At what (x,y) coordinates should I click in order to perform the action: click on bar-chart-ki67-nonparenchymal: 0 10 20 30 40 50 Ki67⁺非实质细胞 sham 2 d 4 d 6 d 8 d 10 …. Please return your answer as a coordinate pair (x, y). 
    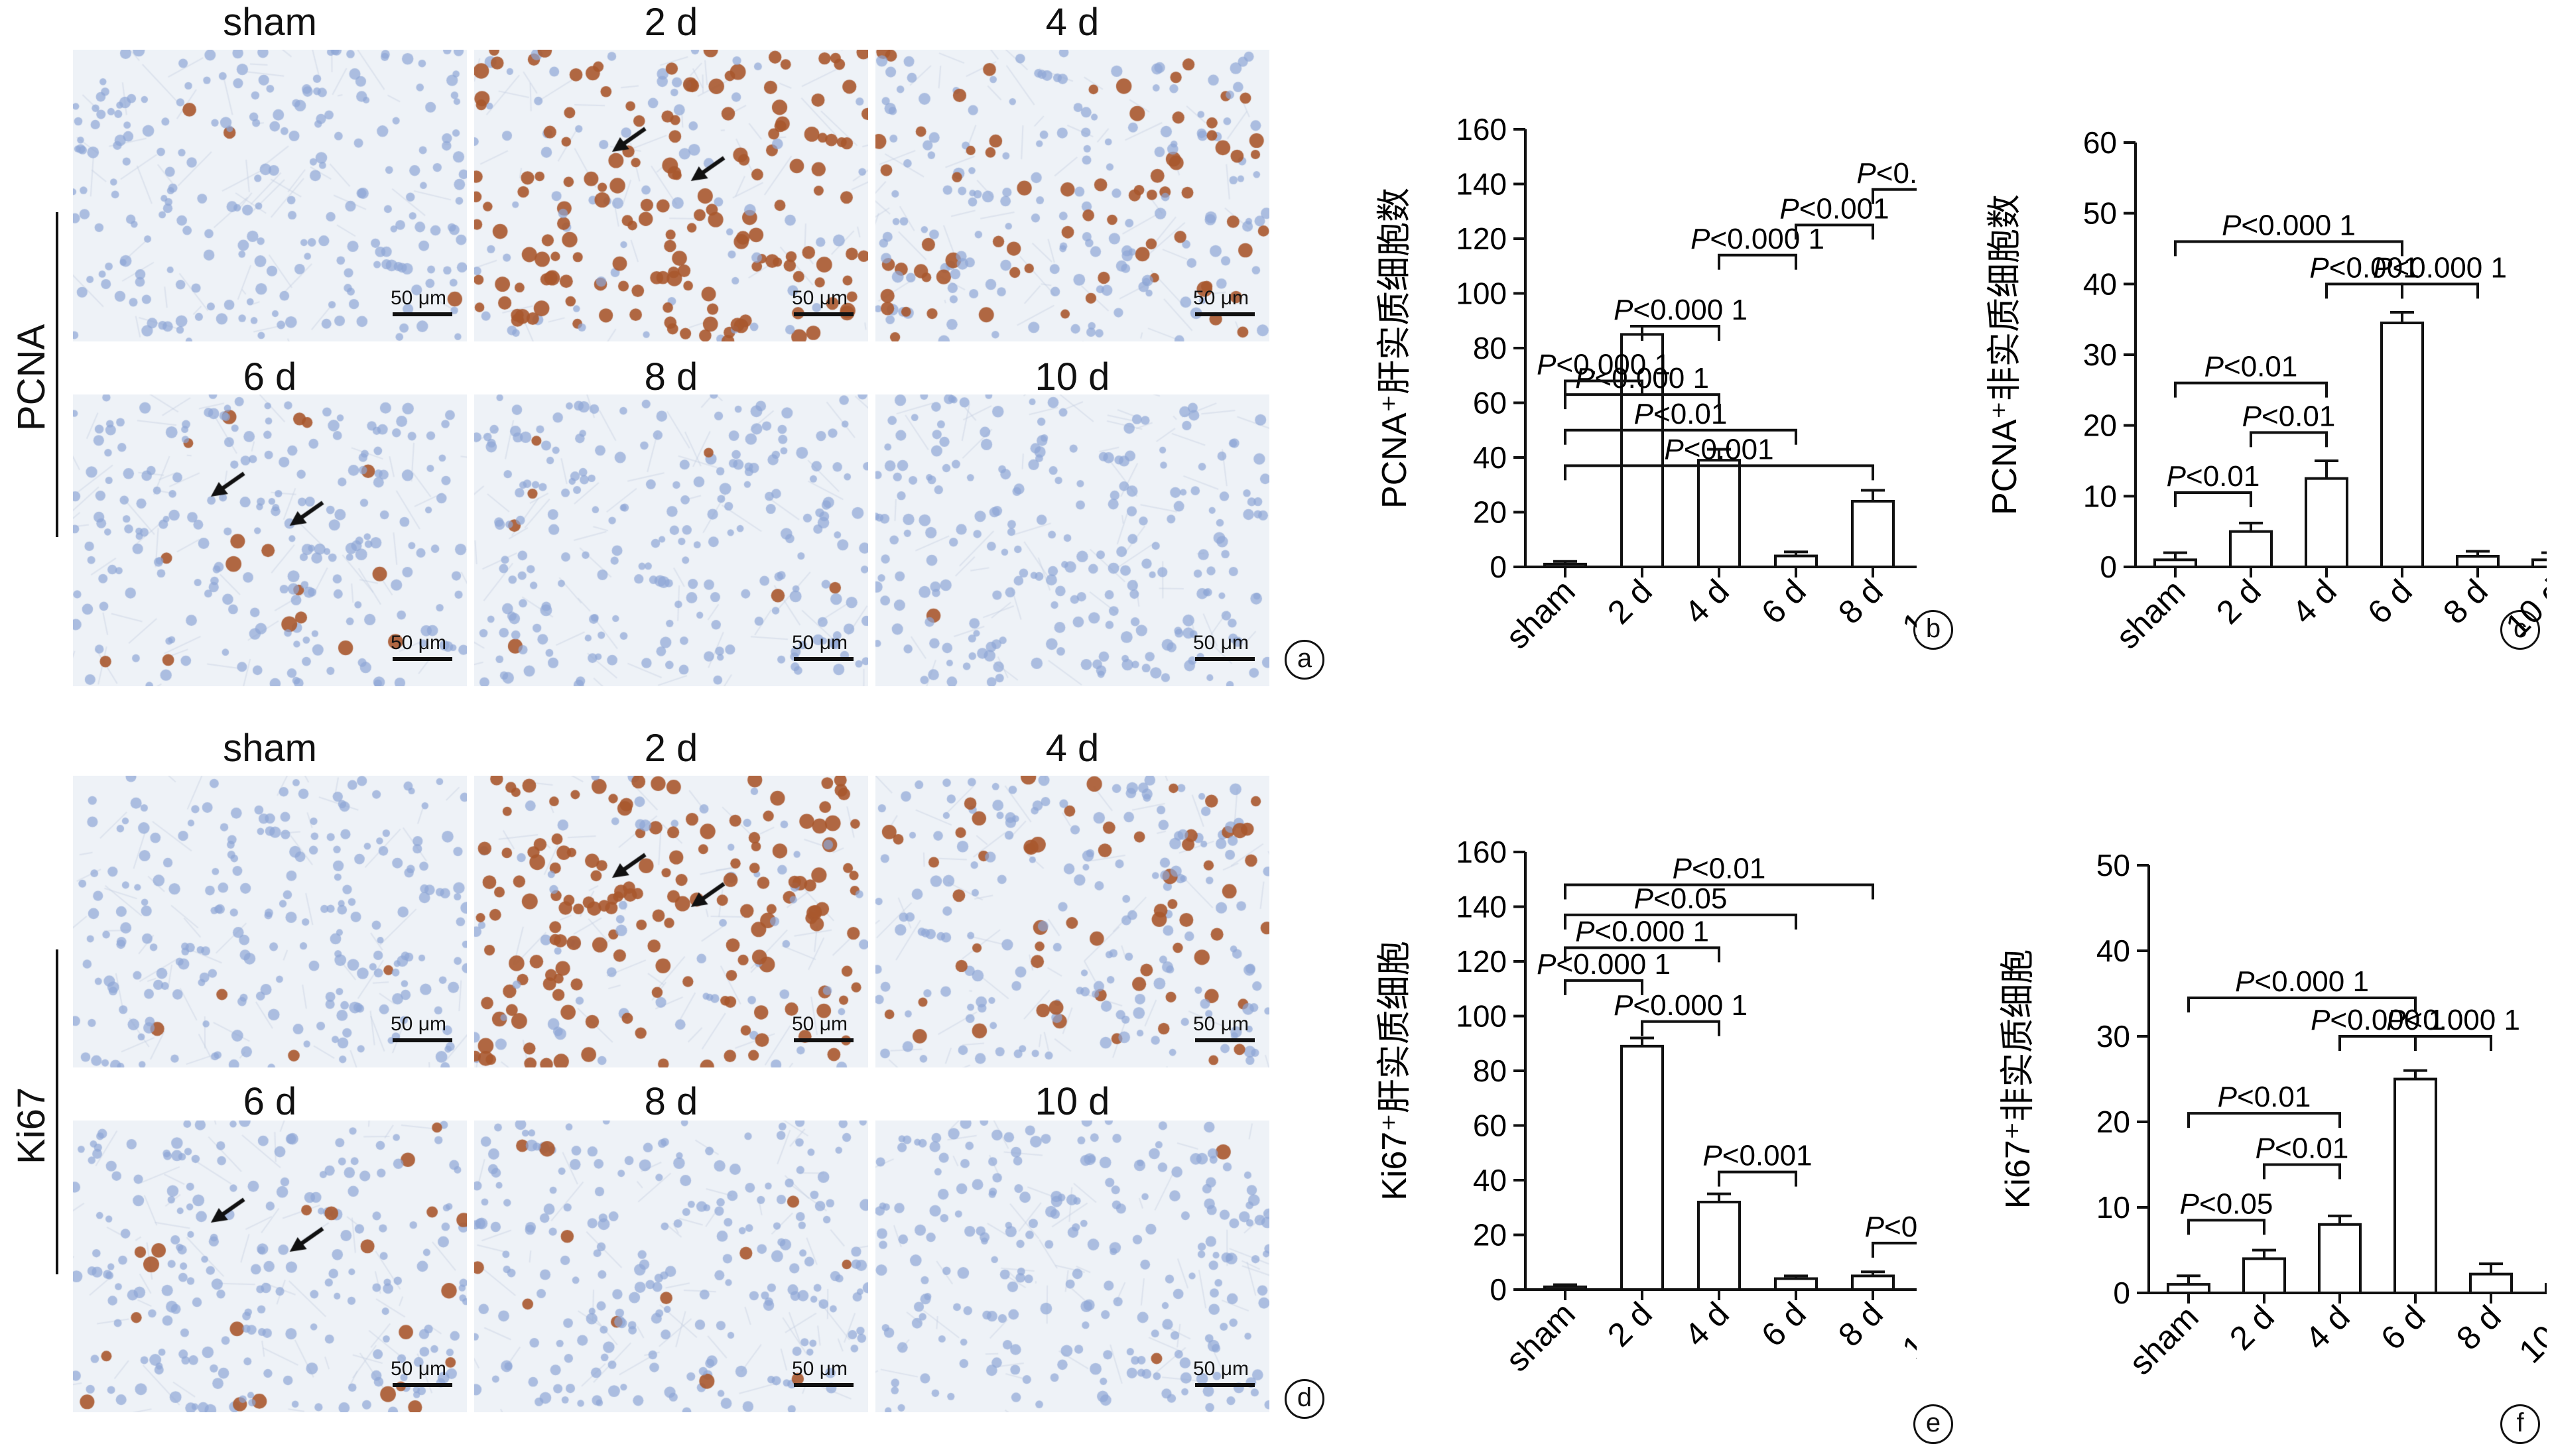
    Looking at the image, I should click on (2273, 1115).